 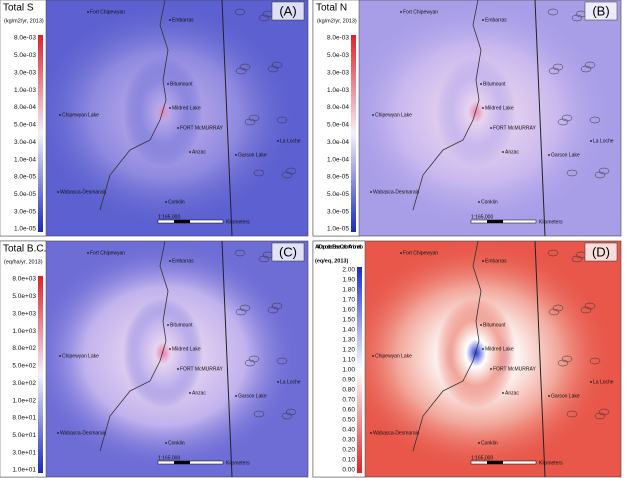 I want to click on legend-label: 5.0e-04, so click(x=338, y=125).